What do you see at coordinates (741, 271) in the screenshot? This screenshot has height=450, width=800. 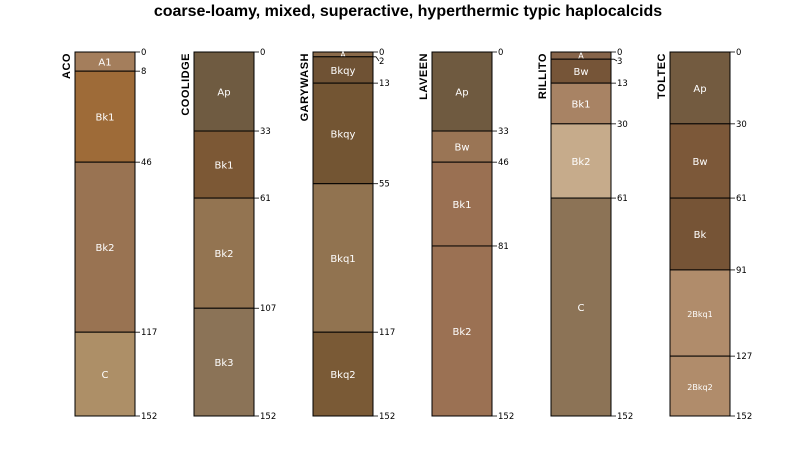 I see `depth-label: 91` at bounding box center [741, 271].